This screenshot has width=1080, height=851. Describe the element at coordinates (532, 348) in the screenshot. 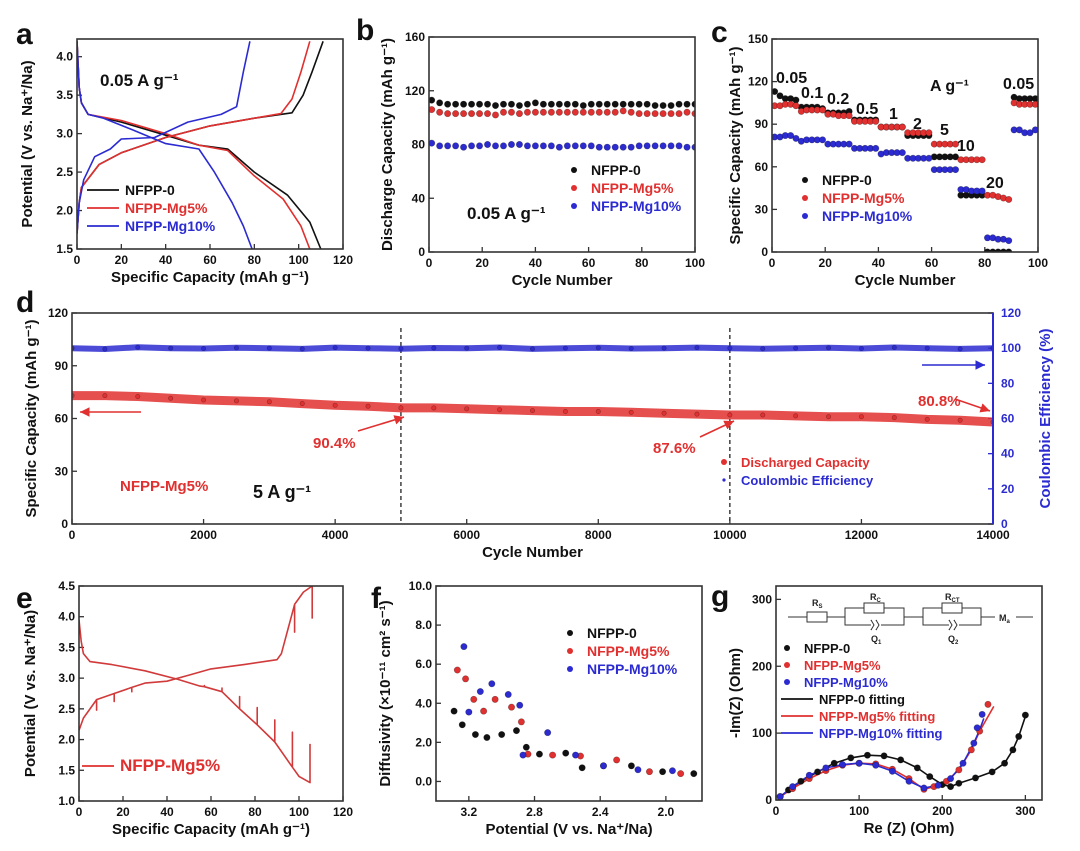

I see `series-coulombic-efficiency` at that location.